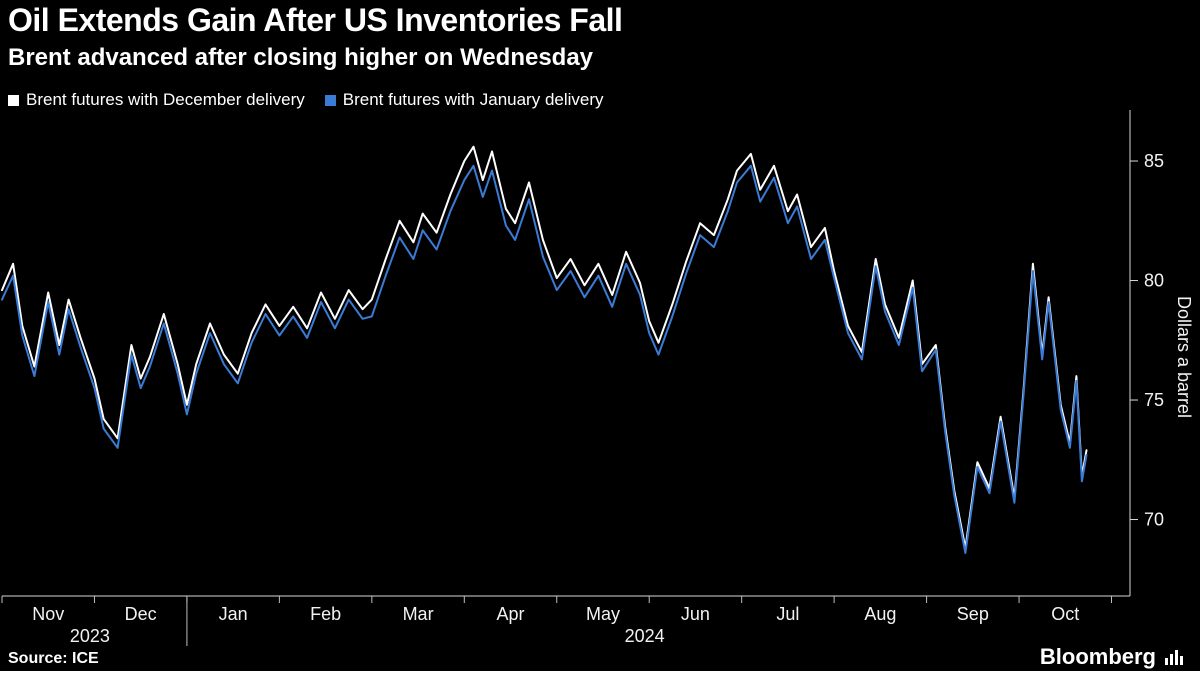  What do you see at coordinates (1154, 400) in the screenshot?
I see `y-tick-label: 75` at bounding box center [1154, 400].